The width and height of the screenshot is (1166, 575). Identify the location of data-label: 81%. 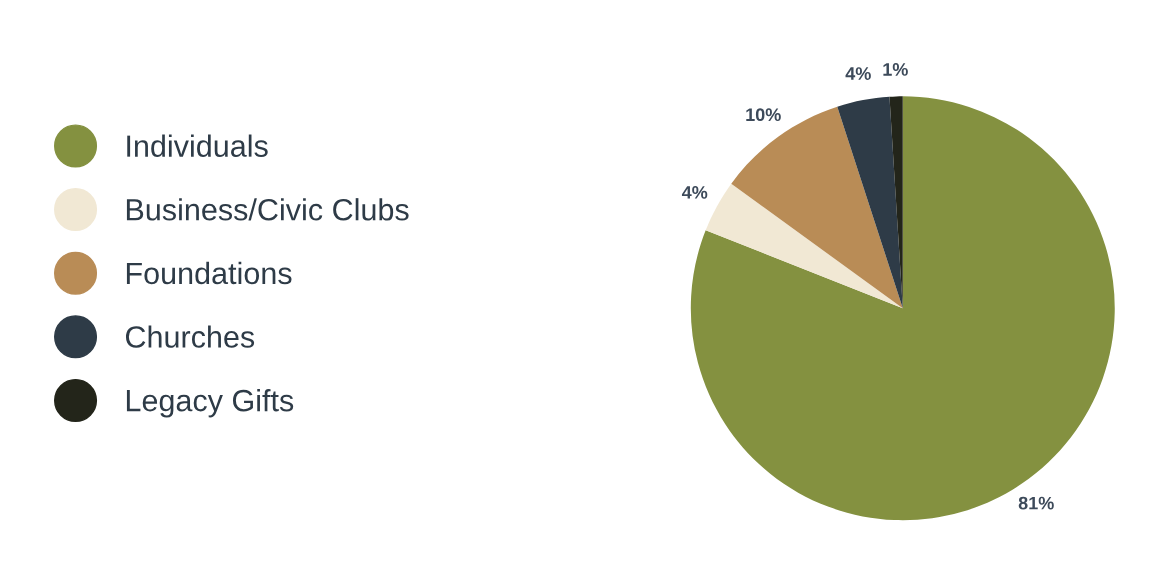
(1036, 503).